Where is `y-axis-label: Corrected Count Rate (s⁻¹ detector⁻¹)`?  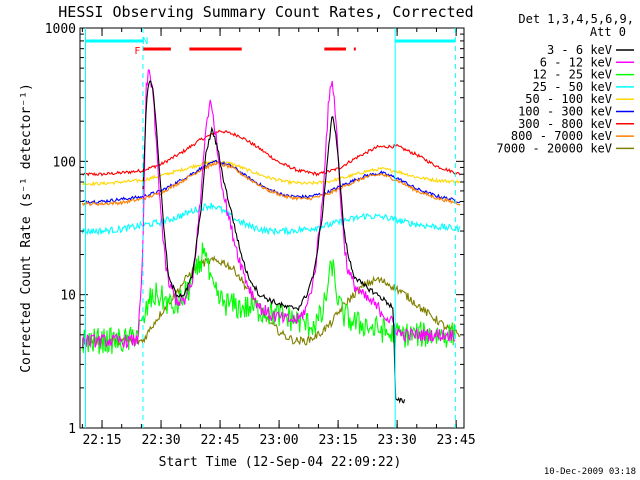 y-axis-label: Corrected Count Rate (s⁻¹ detector⁻¹) is located at coordinates (26, 228).